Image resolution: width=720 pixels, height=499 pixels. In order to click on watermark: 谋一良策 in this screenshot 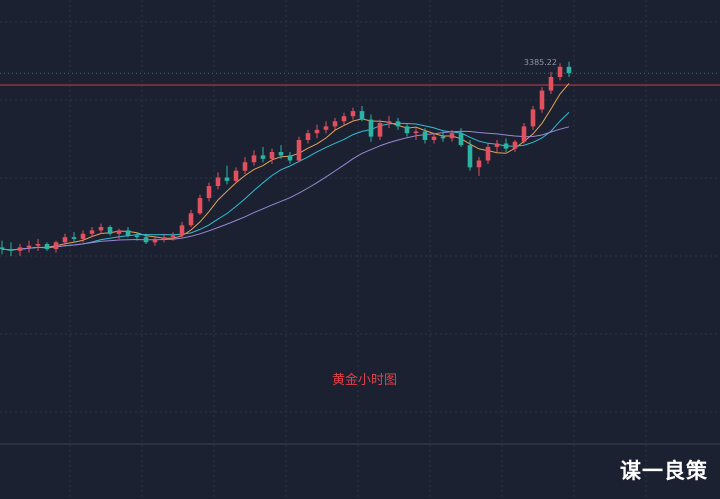, I will do `click(664, 471)`.